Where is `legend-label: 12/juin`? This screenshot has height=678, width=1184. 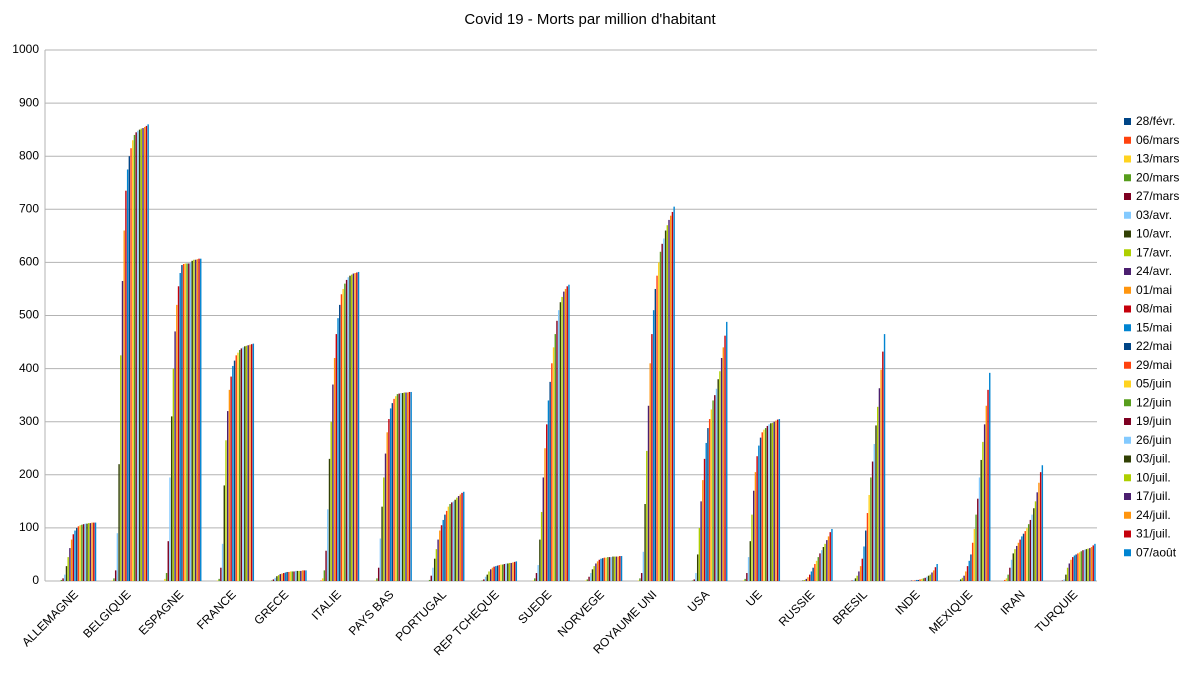 legend-label: 12/juin is located at coordinates (1153, 402).